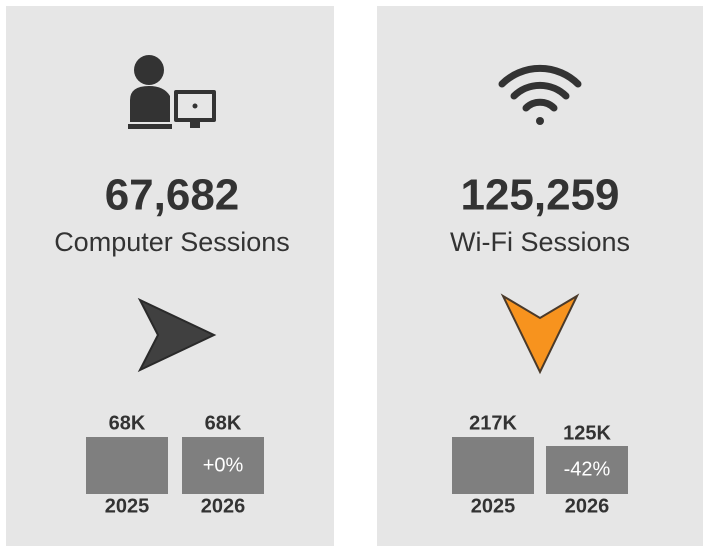  What do you see at coordinates (172, 242) in the screenshot?
I see `metric-label: Computer Sessions` at bounding box center [172, 242].